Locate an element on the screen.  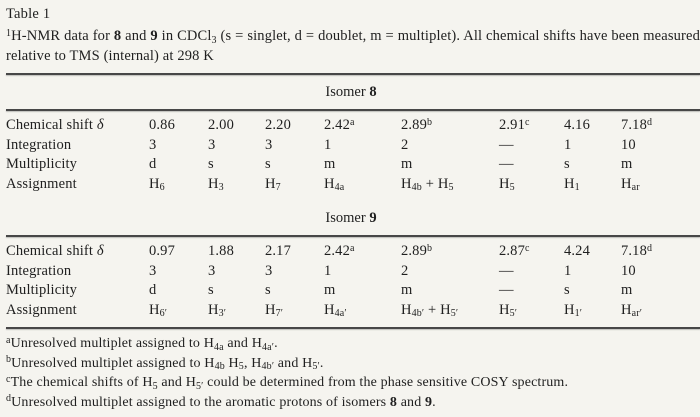
table-cell: Har′ is located at coordinates (632, 310).